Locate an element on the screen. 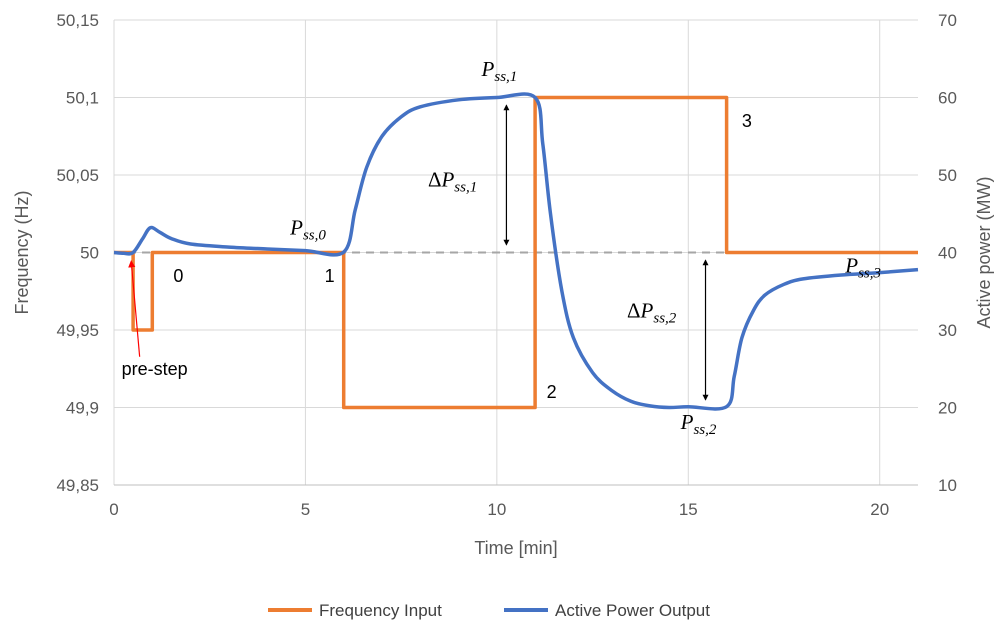 The height and width of the screenshot is (626, 1000). math-label: Pss,1 is located at coordinates (499, 71).